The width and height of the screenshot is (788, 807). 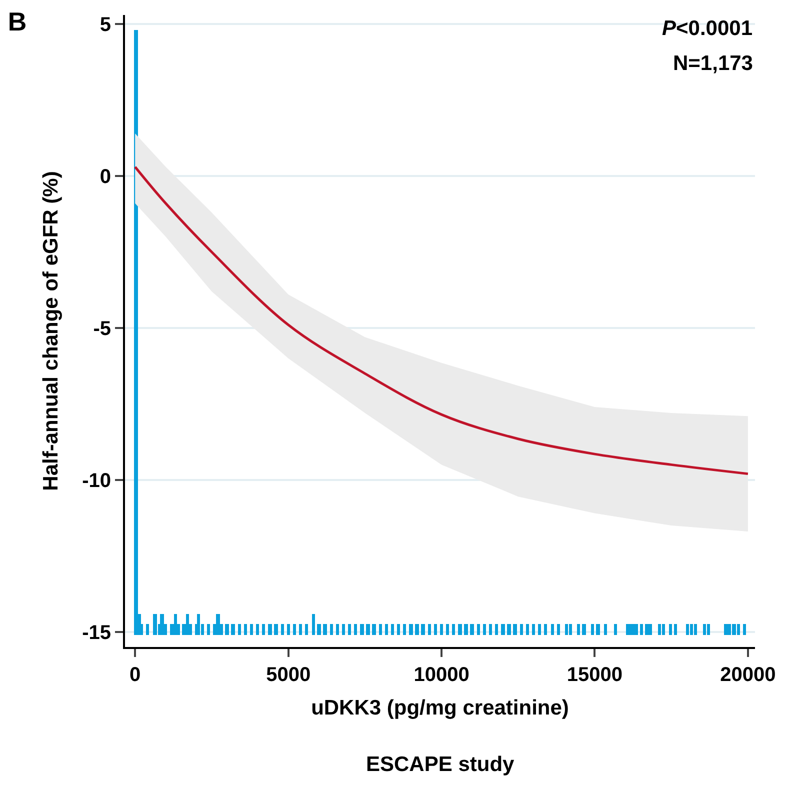 I want to click on x-tick-label: 0, so click(x=135, y=675).